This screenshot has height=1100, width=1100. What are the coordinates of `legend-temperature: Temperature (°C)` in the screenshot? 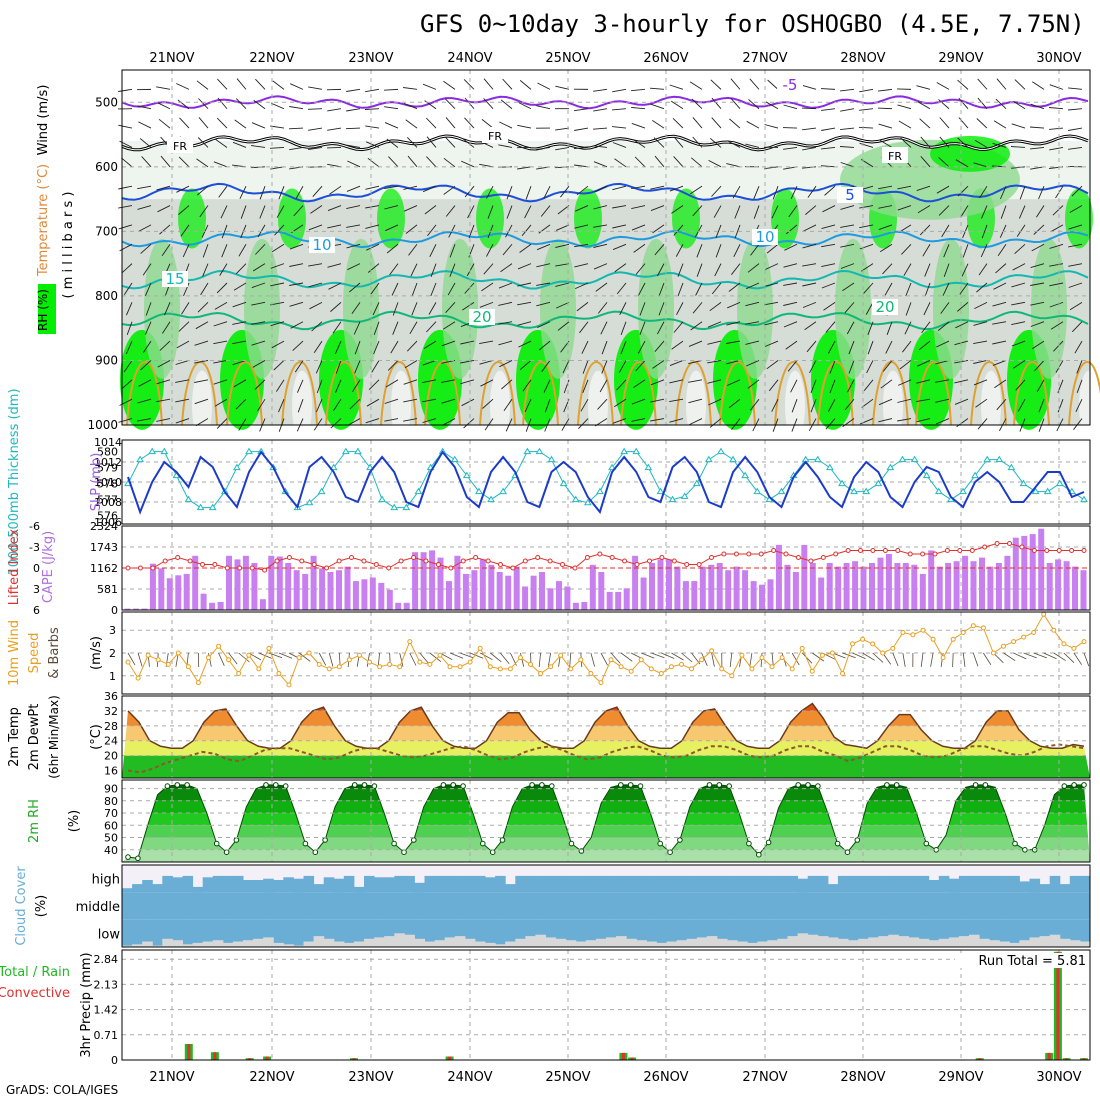 It's located at (43, 220).